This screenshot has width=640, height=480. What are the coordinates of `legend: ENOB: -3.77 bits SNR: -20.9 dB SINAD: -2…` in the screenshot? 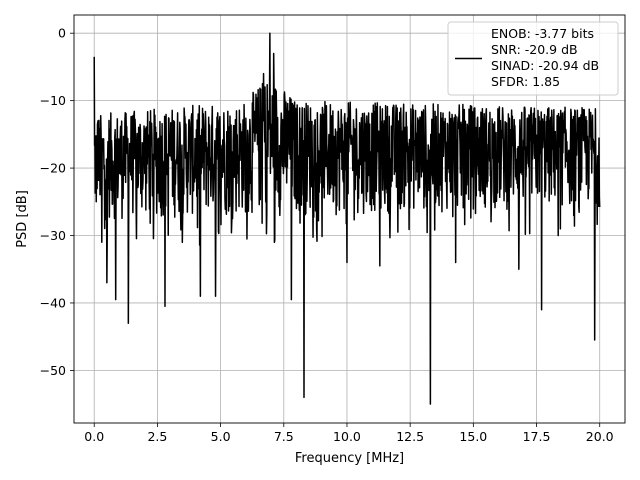 It's located at (533, 58).